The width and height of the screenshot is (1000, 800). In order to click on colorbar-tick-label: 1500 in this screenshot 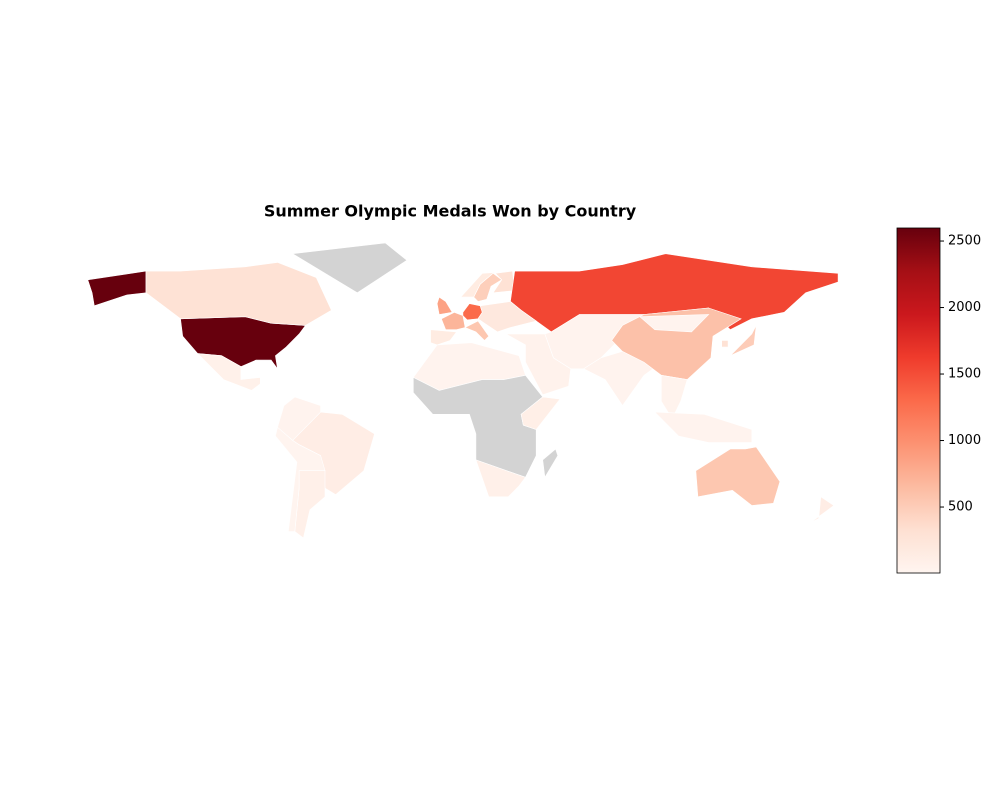, I will do `click(964, 374)`.